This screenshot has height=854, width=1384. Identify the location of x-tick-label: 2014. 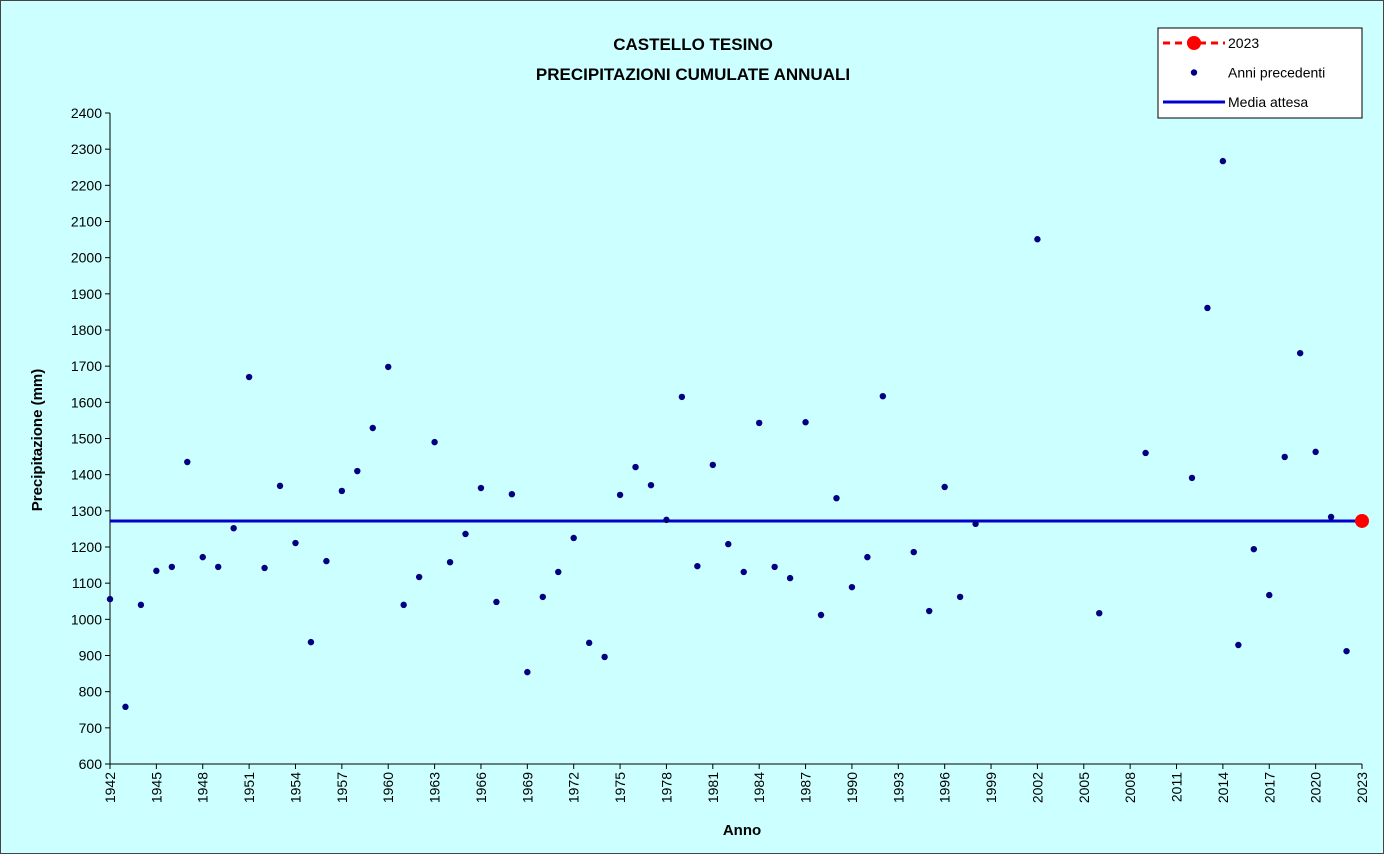
(1223, 787).